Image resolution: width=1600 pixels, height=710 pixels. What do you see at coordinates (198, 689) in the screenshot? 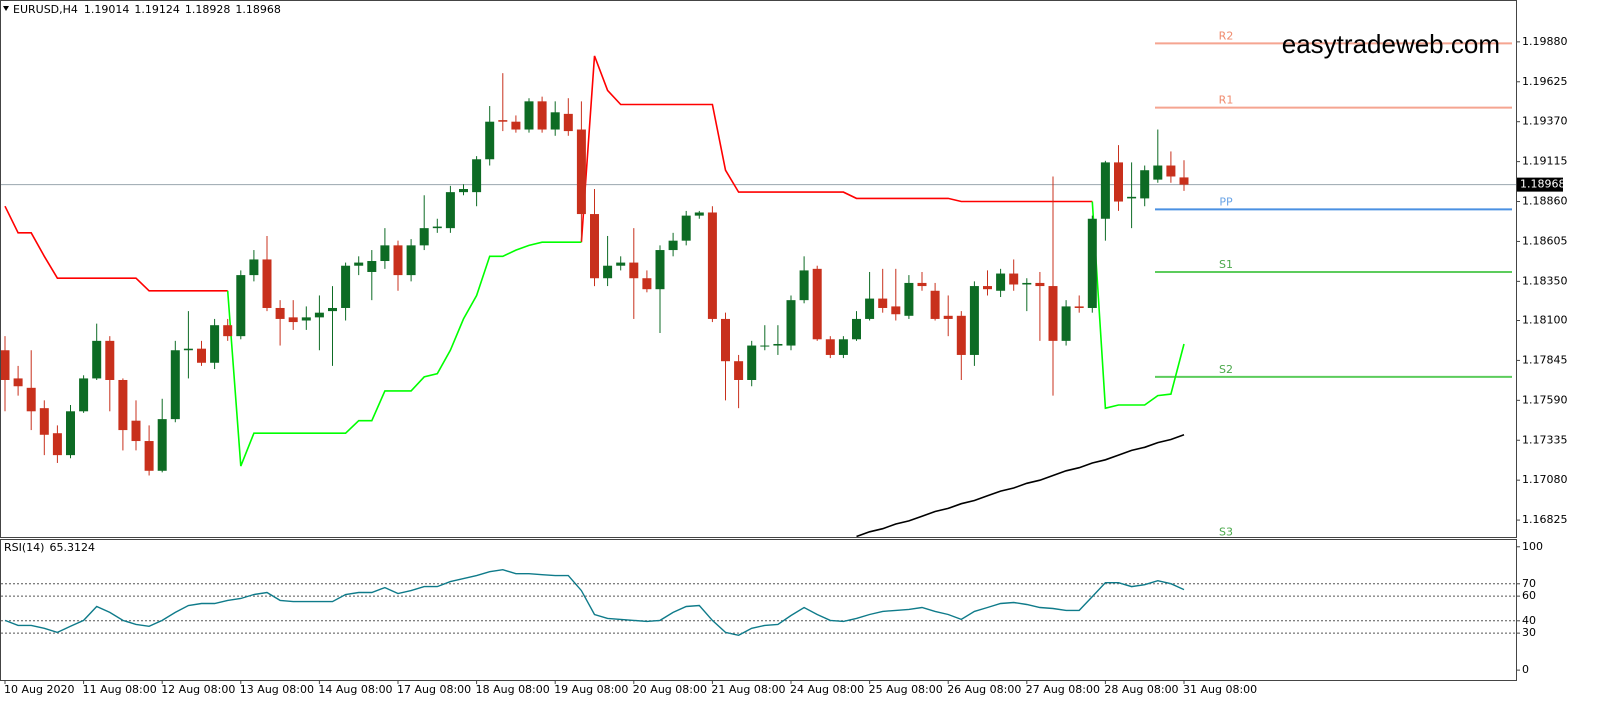
I see `x-tick-label: 12 Aug 08:00` at bounding box center [198, 689].